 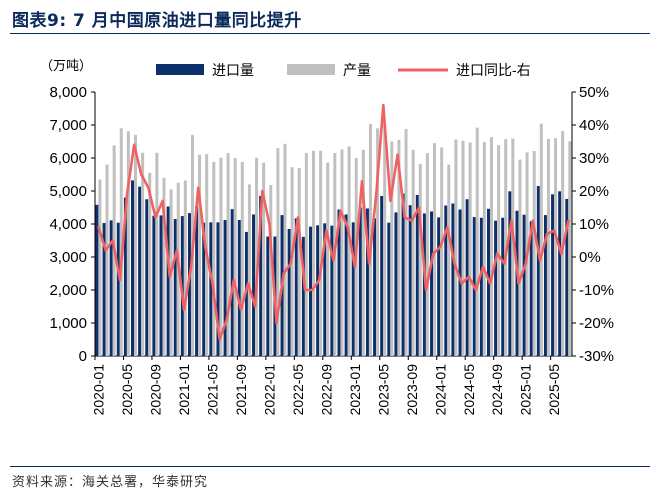 What do you see at coordinates (68, 290) in the screenshot?
I see `left-axis-tick-label: 2,000` at bounding box center [68, 290].